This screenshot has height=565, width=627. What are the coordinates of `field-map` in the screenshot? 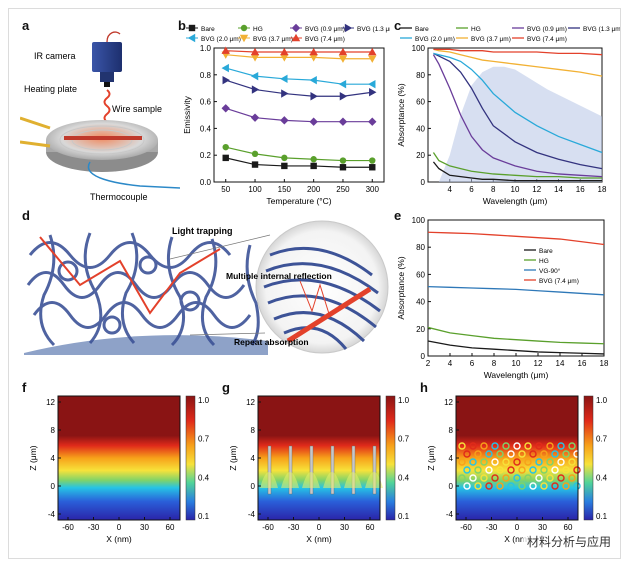 It's located at (319, 458).